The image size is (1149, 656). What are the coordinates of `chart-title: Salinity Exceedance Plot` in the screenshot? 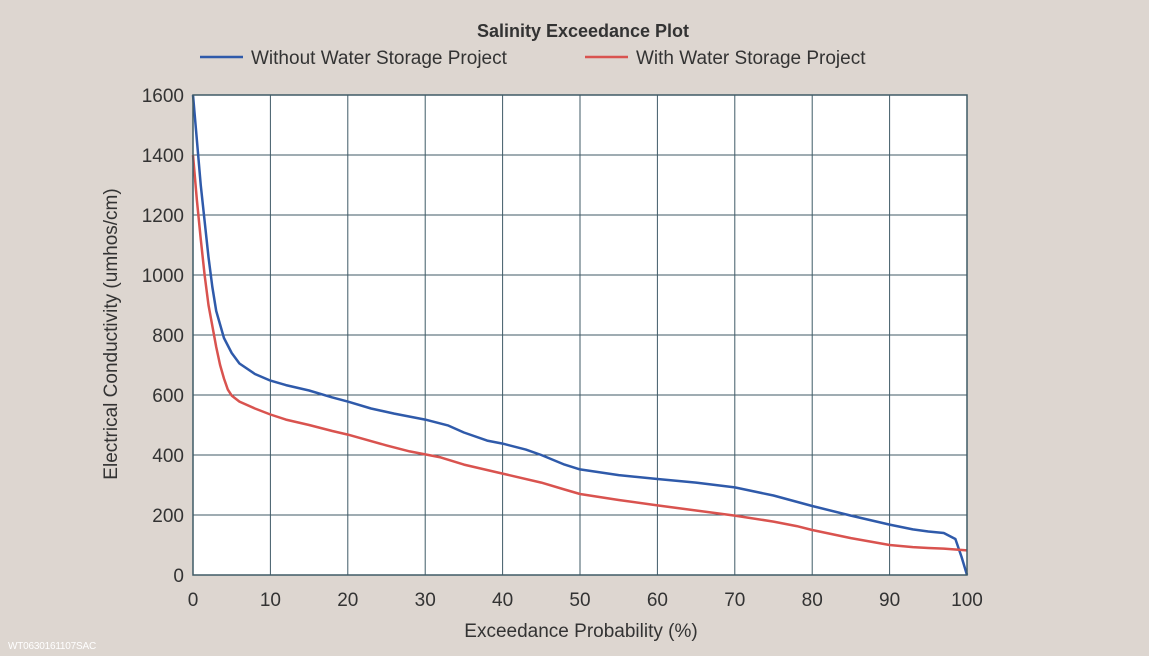 It's located at (583, 31).